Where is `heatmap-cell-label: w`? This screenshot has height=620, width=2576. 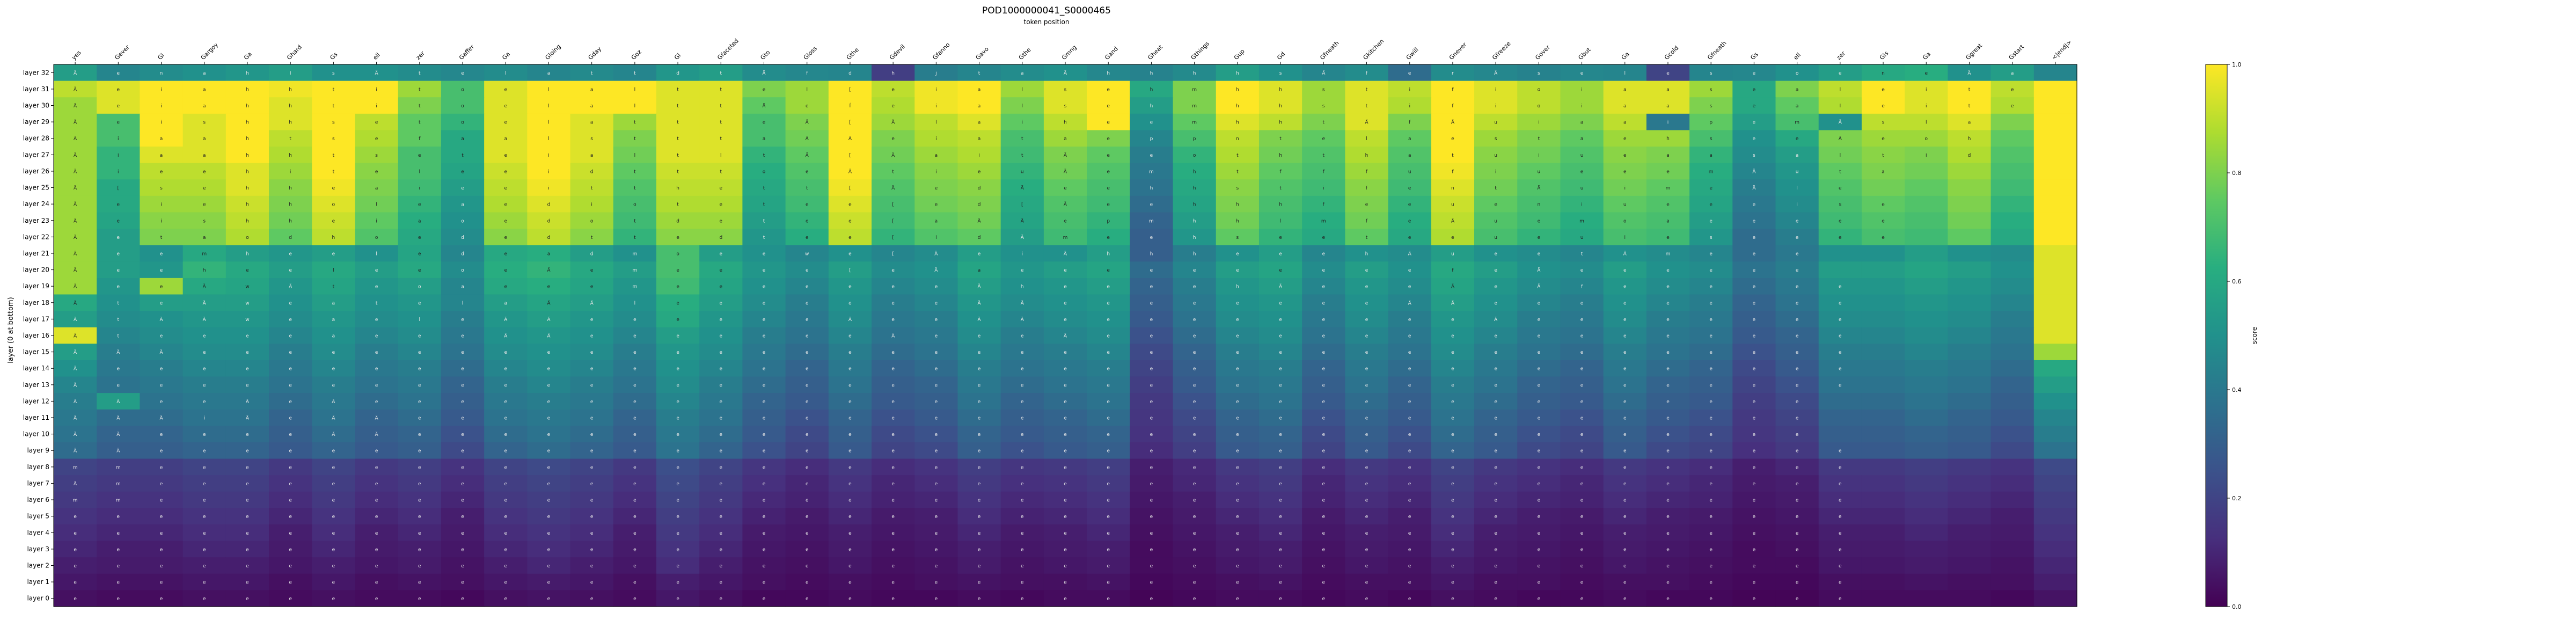
heatmap-cell-label: w is located at coordinates (247, 320).